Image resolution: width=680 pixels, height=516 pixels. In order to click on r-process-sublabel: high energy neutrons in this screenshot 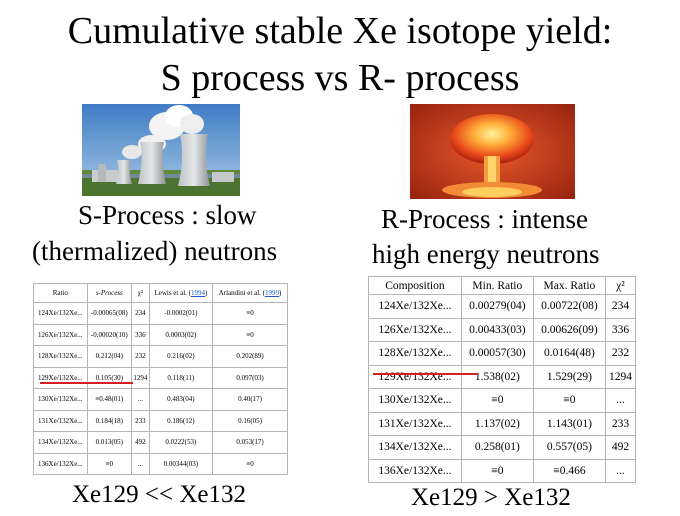, I will do `click(486, 254)`.